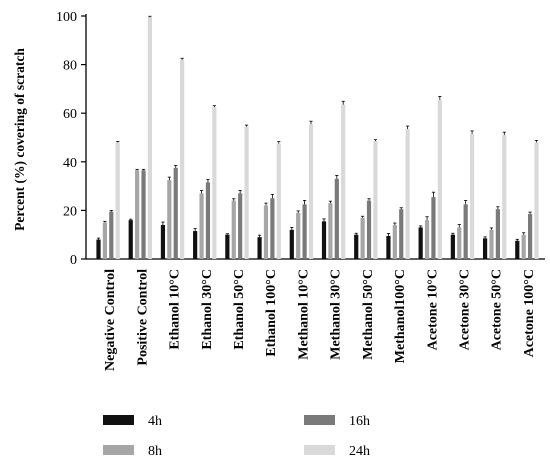 The height and width of the screenshot is (475, 550). Describe the element at coordinates (529, 313) in the screenshot. I see `category-label: Acetone 100°C` at that location.